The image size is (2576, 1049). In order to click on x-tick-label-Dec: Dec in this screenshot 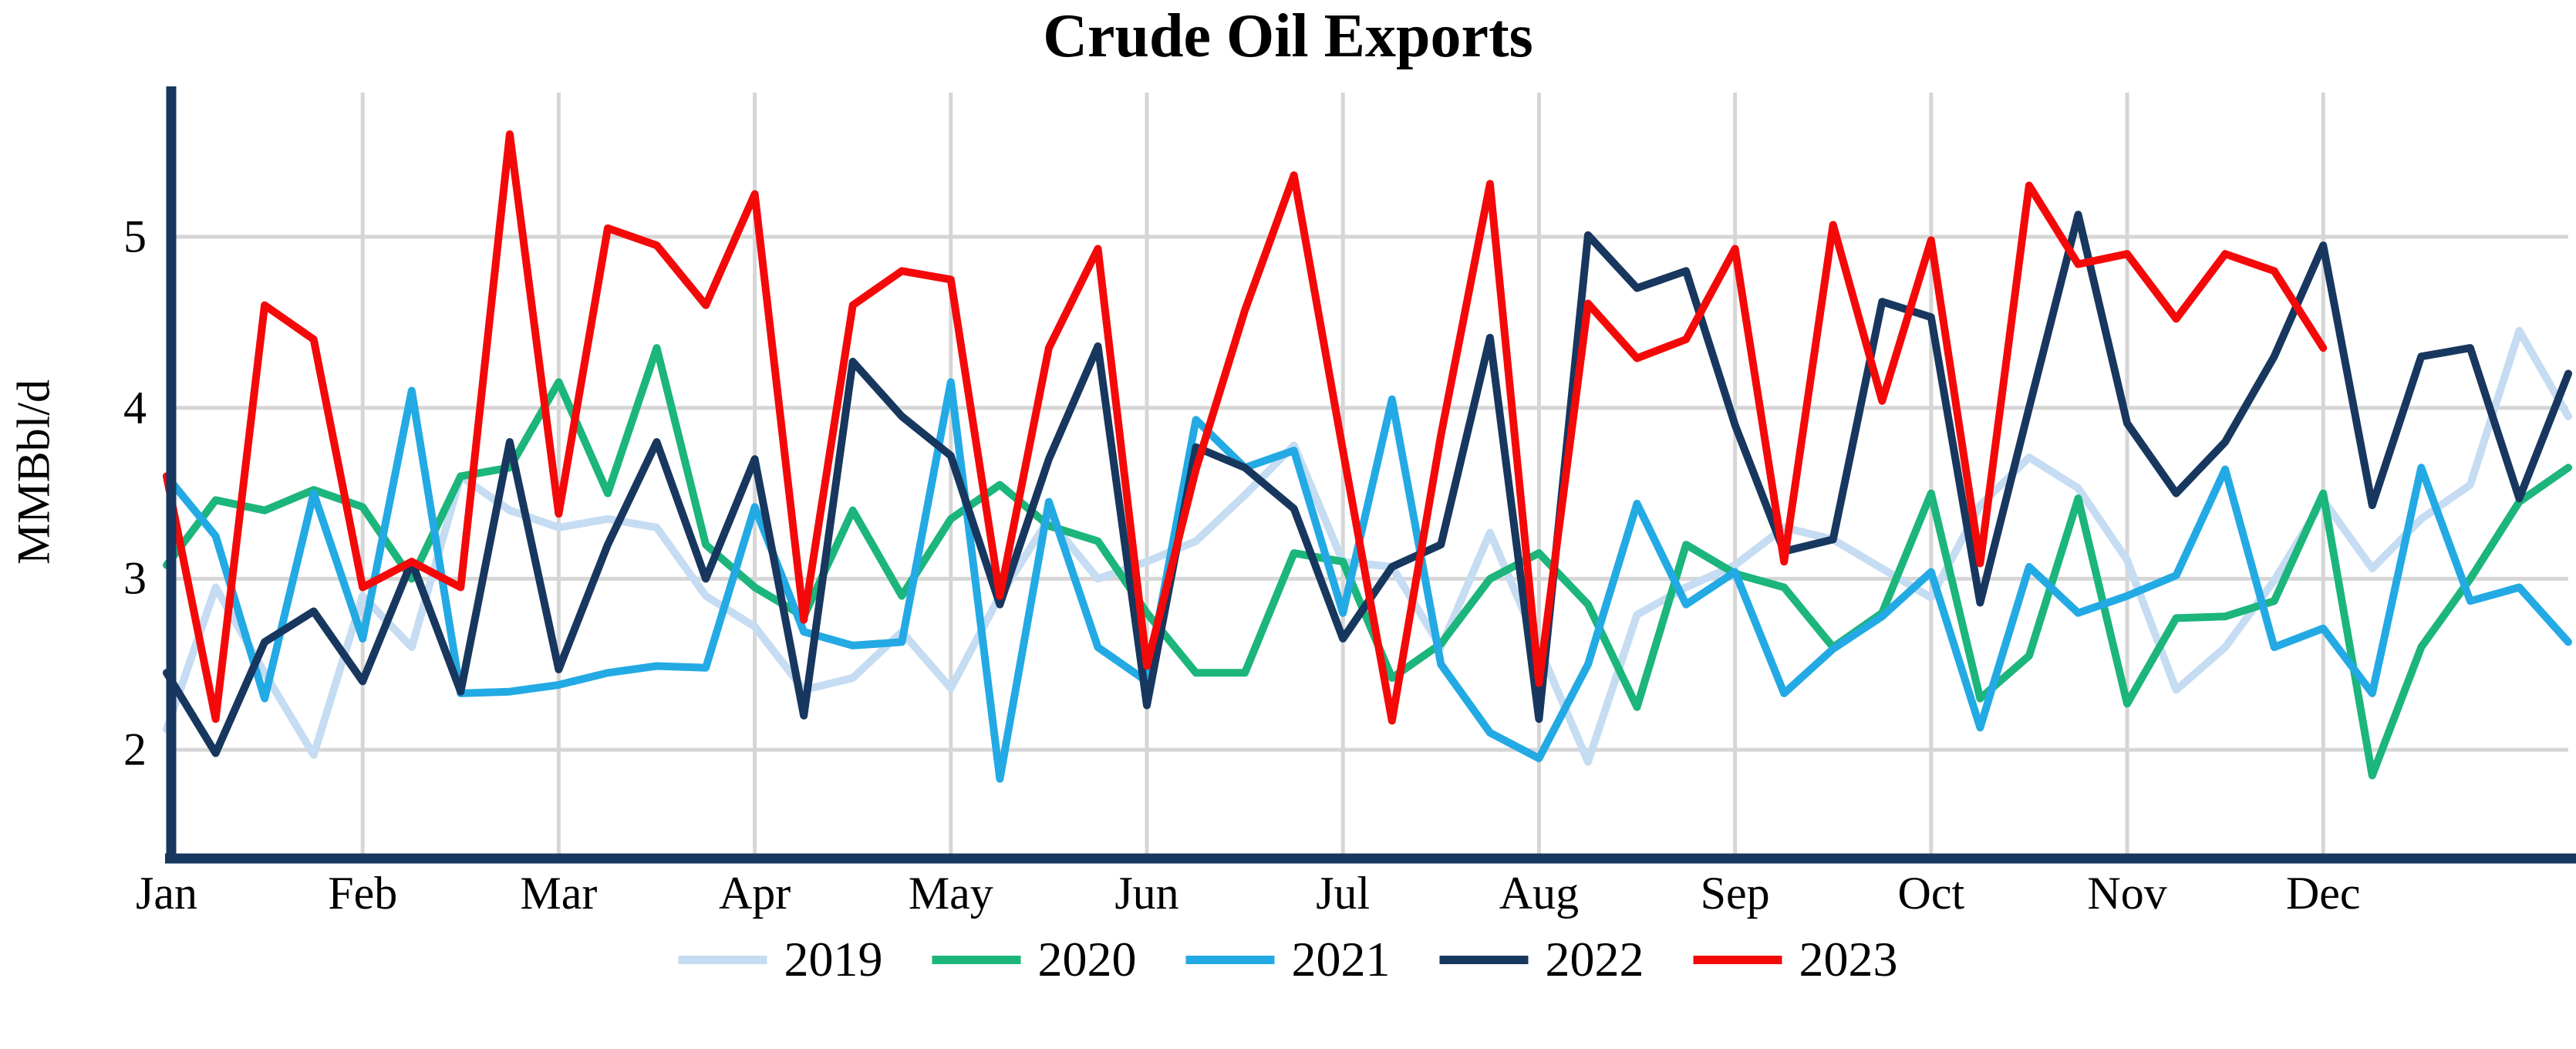, I will do `click(2323, 894)`.